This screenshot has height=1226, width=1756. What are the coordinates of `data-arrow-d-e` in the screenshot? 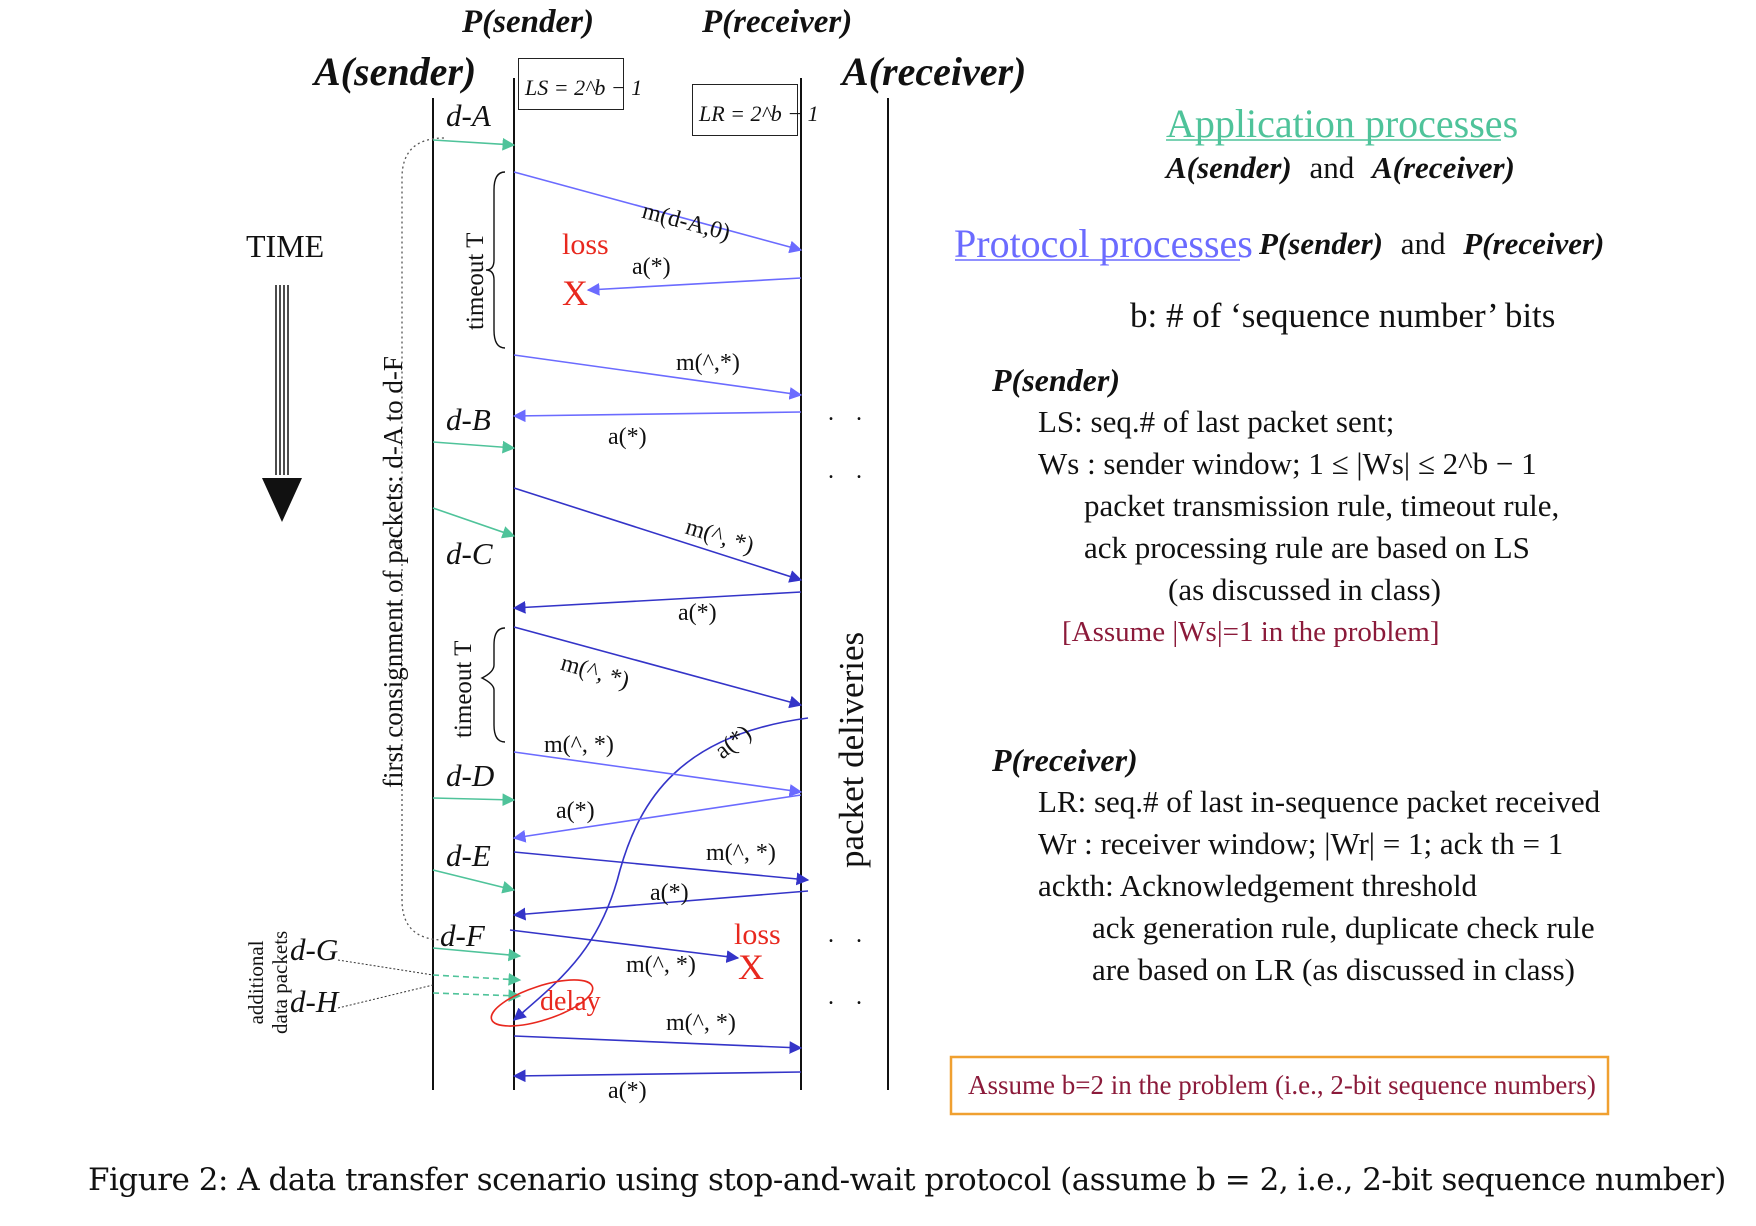 It's located at (474, 881).